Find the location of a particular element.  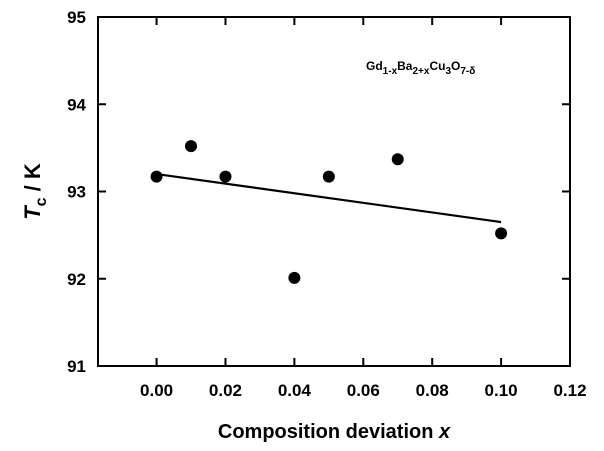

y-axis-label-part: T is located at coordinates (32, 212).